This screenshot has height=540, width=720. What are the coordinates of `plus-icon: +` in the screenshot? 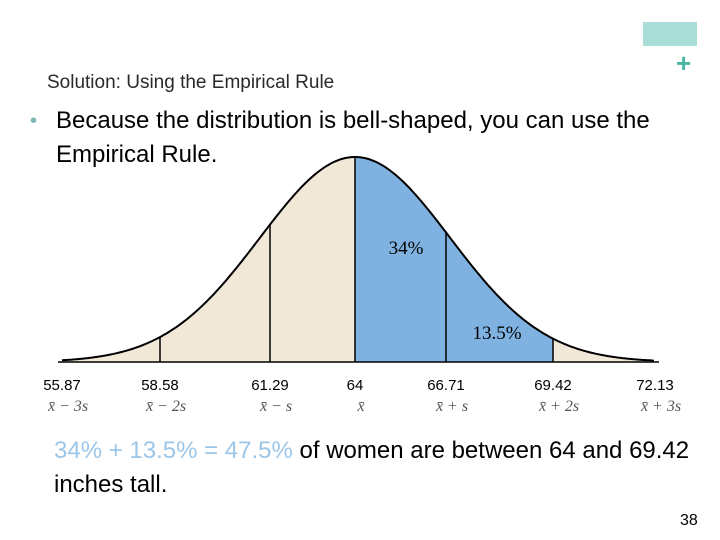 It's located at (684, 63).